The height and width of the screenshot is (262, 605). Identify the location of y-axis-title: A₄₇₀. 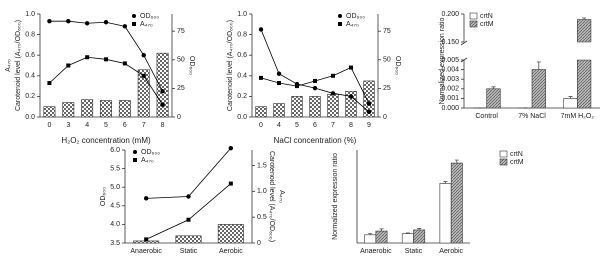
(8, 65).